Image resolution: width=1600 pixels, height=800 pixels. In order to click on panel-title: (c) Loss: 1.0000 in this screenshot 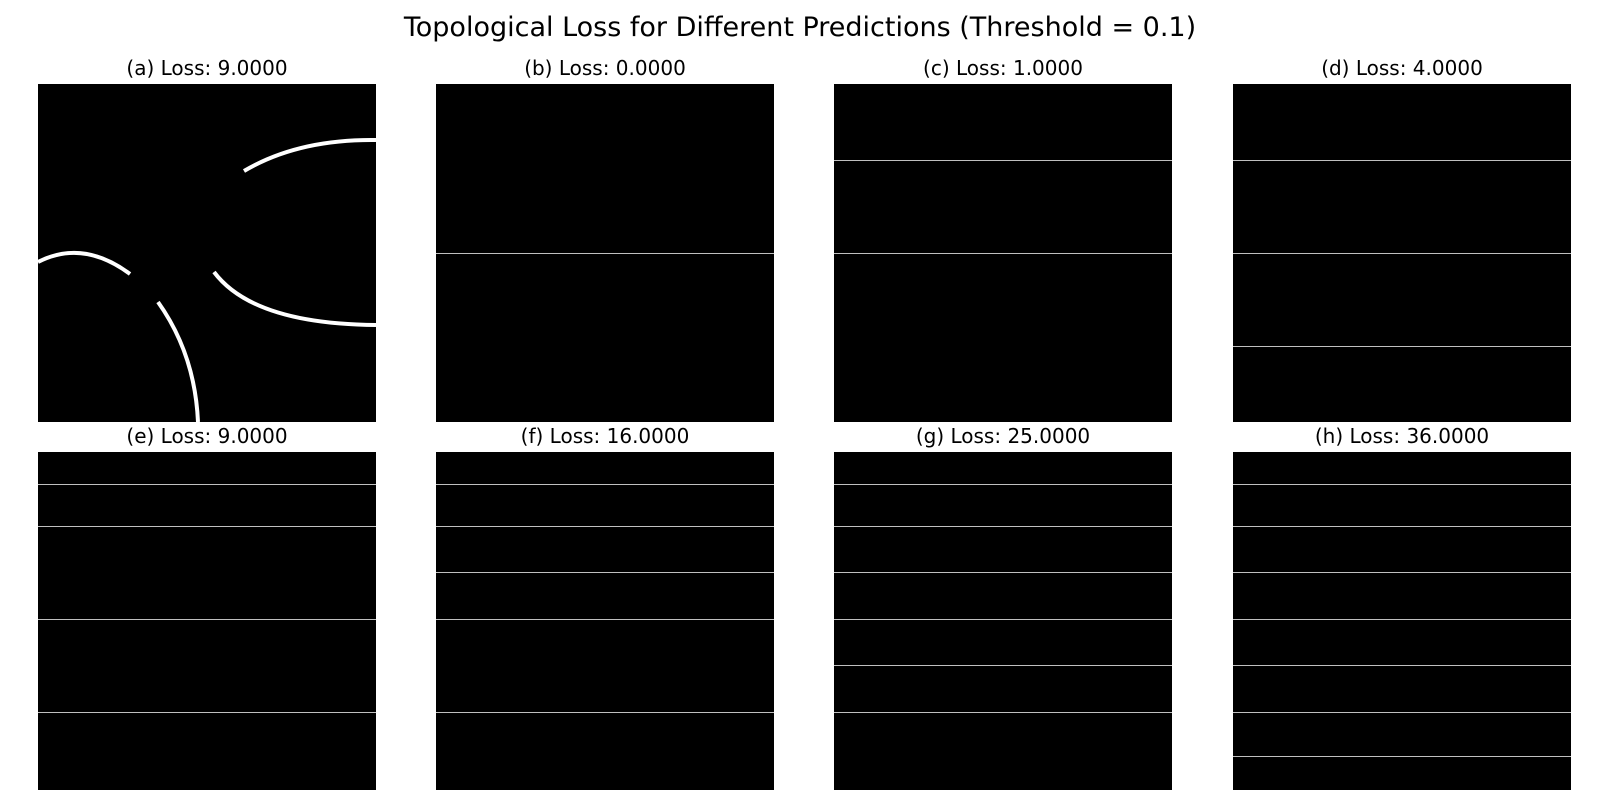, I will do `click(1003, 68)`.